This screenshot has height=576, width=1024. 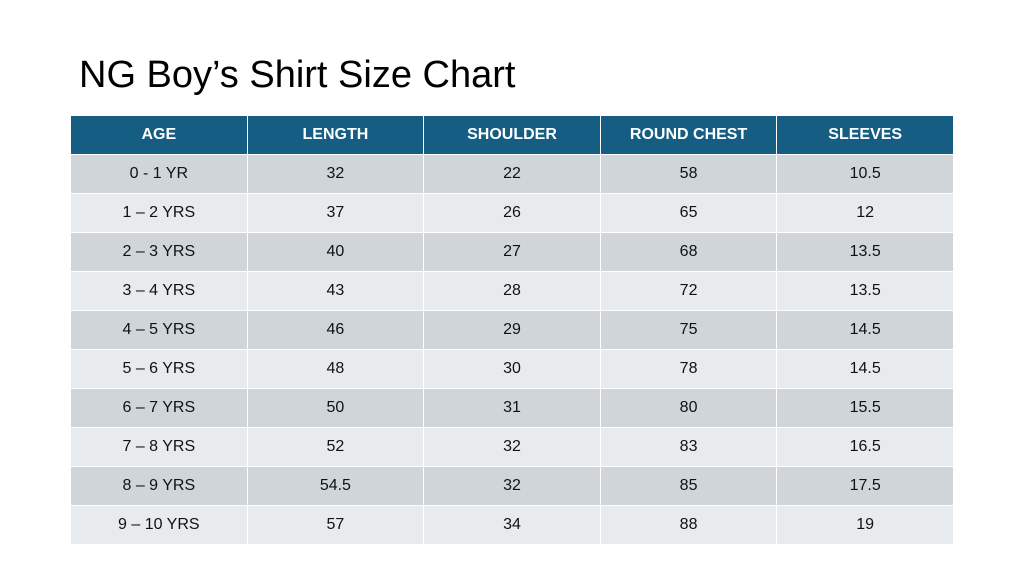 What do you see at coordinates (159, 369) in the screenshot?
I see `cell-age: 5 – 6 YRS` at bounding box center [159, 369].